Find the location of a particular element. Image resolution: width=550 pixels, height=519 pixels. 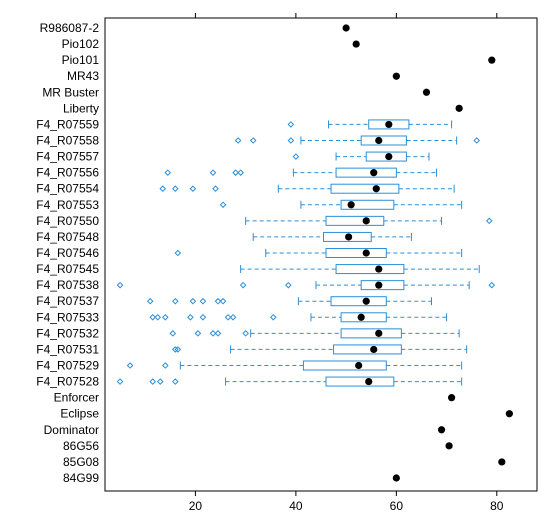

data-point-mr-buster is located at coordinates (426, 92).